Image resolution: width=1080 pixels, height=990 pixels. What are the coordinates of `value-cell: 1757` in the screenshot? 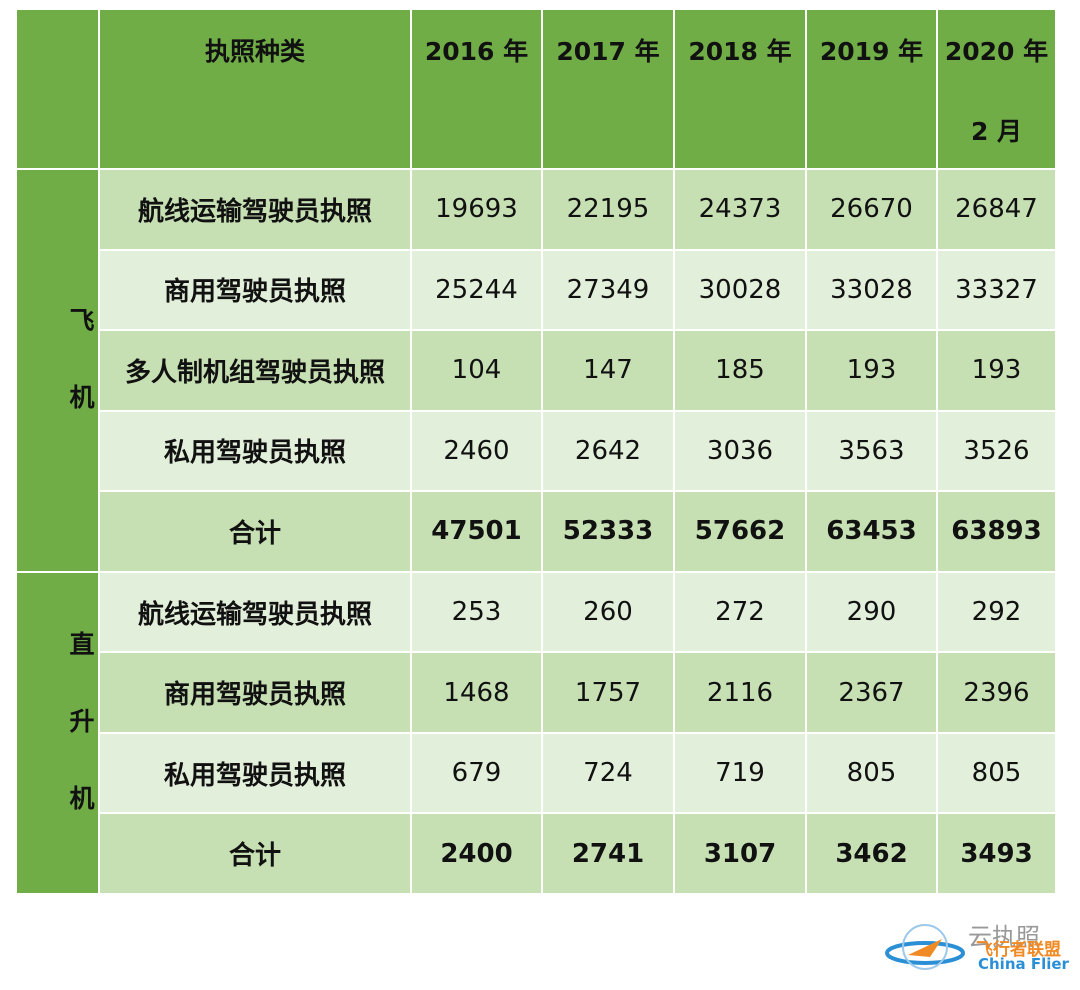 It's located at (609, 693).